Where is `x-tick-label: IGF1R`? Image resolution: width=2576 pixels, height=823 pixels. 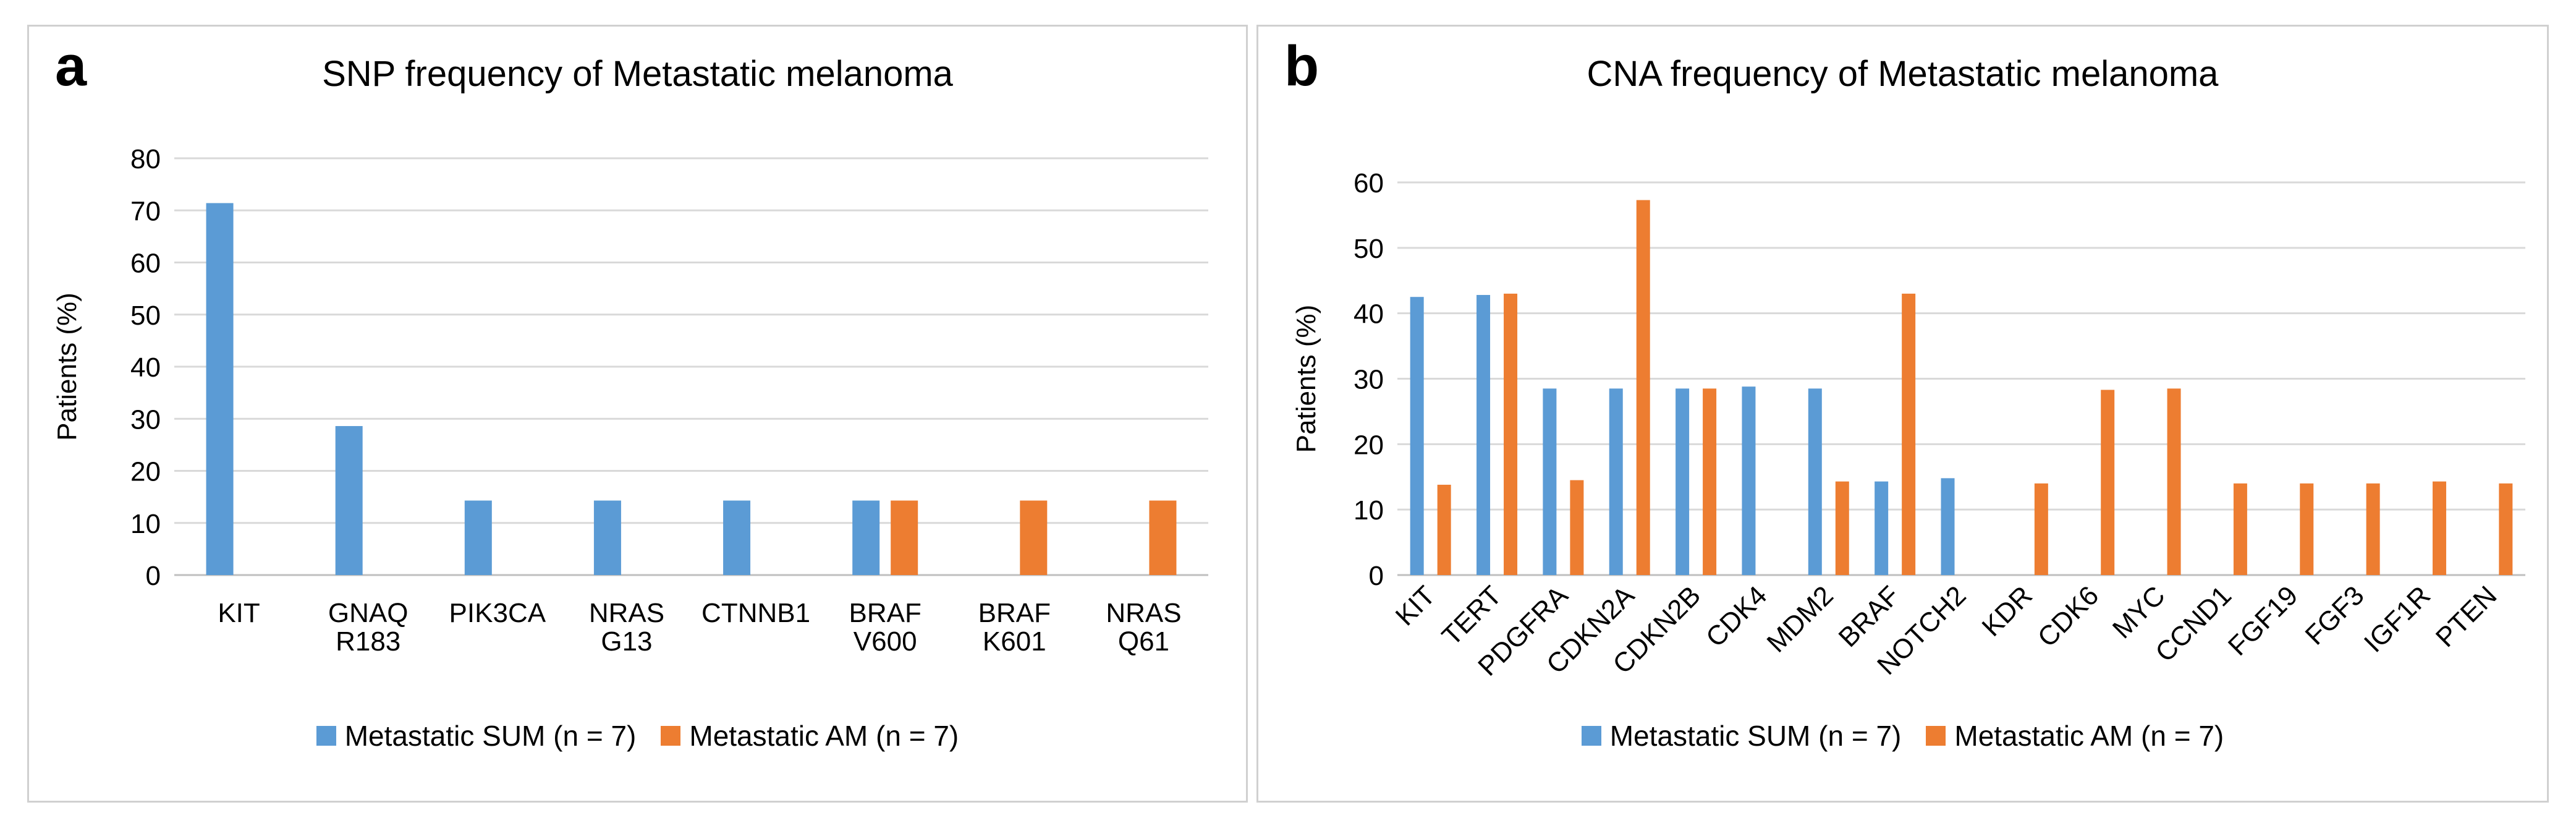
x-tick-label: IGF1R is located at coordinates (2397, 619).